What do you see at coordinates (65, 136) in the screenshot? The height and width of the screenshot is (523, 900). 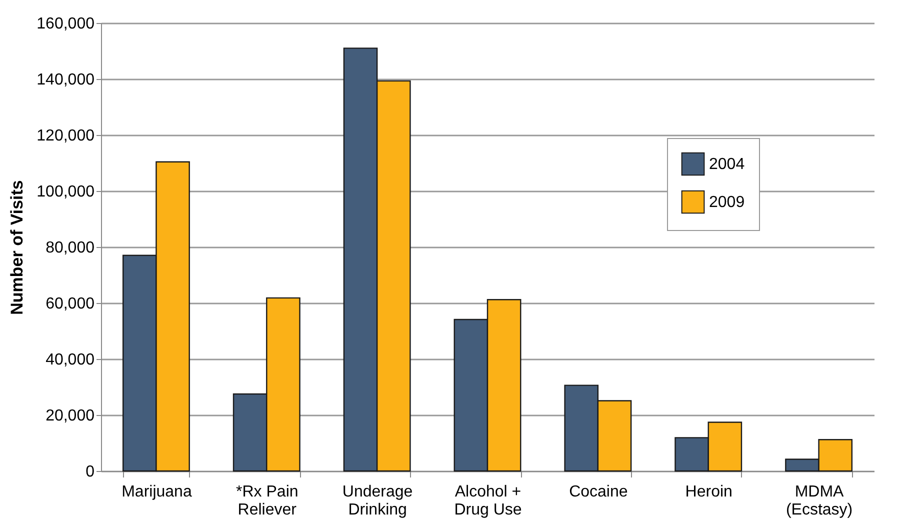 I see `y-tick-label: 120,000` at bounding box center [65, 136].